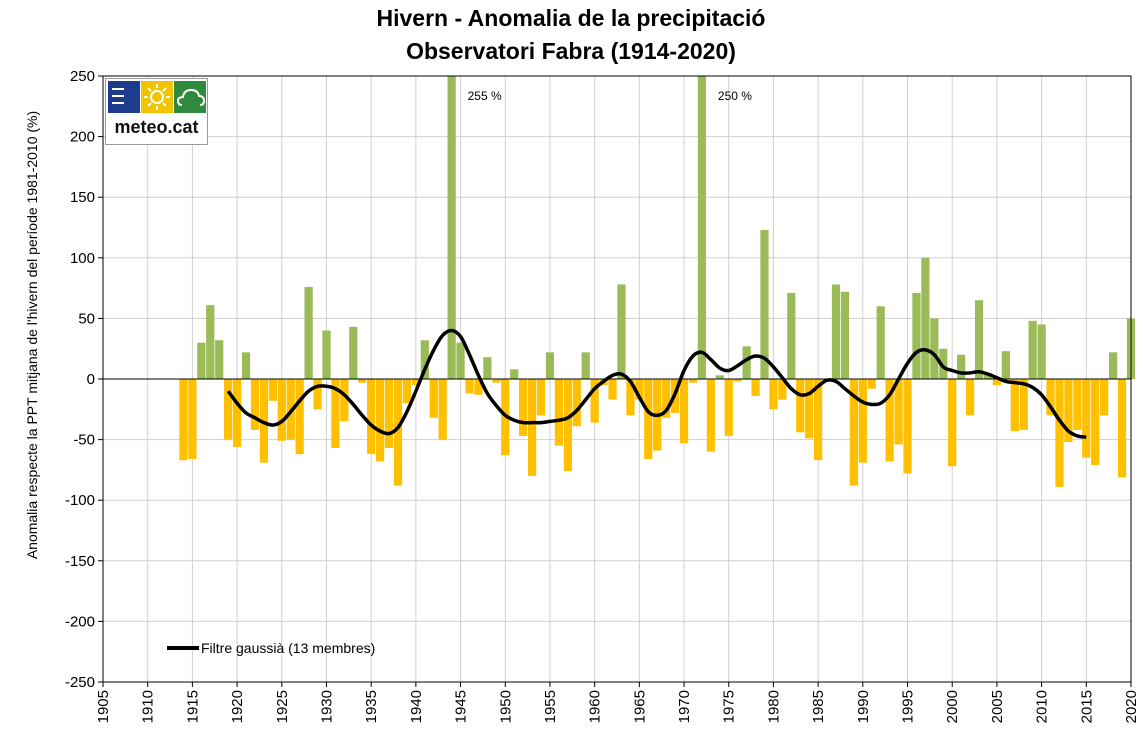 The width and height of the screenshot is (1143, 745). What do you see at coordinates (934, 348) in the screenshot?
I see `bar-1998` at bounding box center [934, 348].